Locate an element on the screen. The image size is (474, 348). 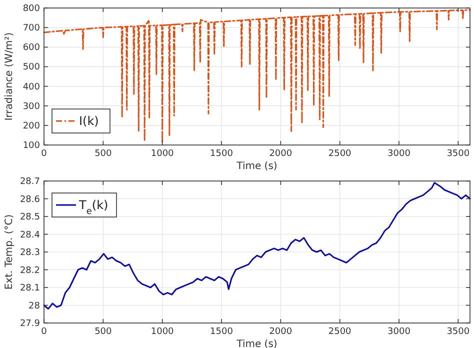
y-tick-label: 28.1 is located at coordinates (30, 289).